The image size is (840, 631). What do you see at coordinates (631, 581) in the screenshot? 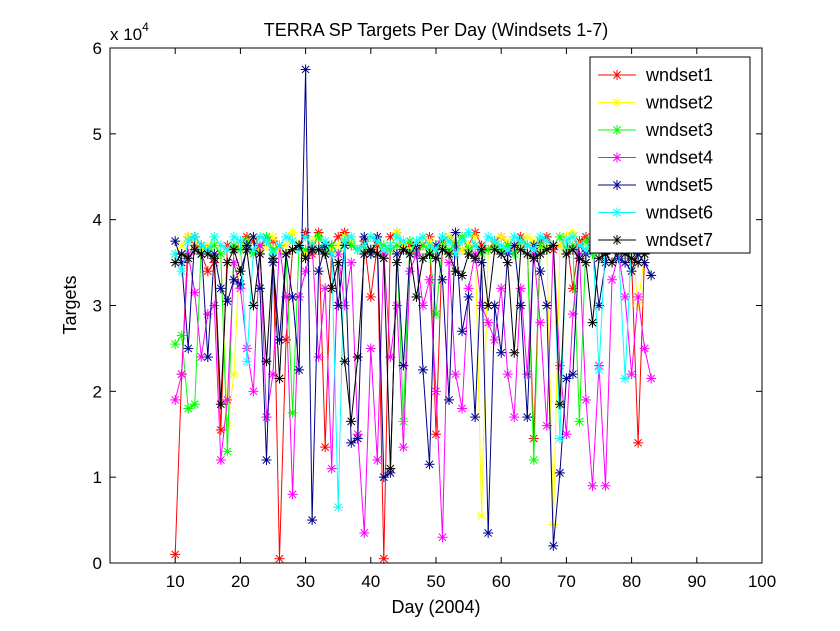
I see `x-tick-label: 80` at bounding box center [631, 581].